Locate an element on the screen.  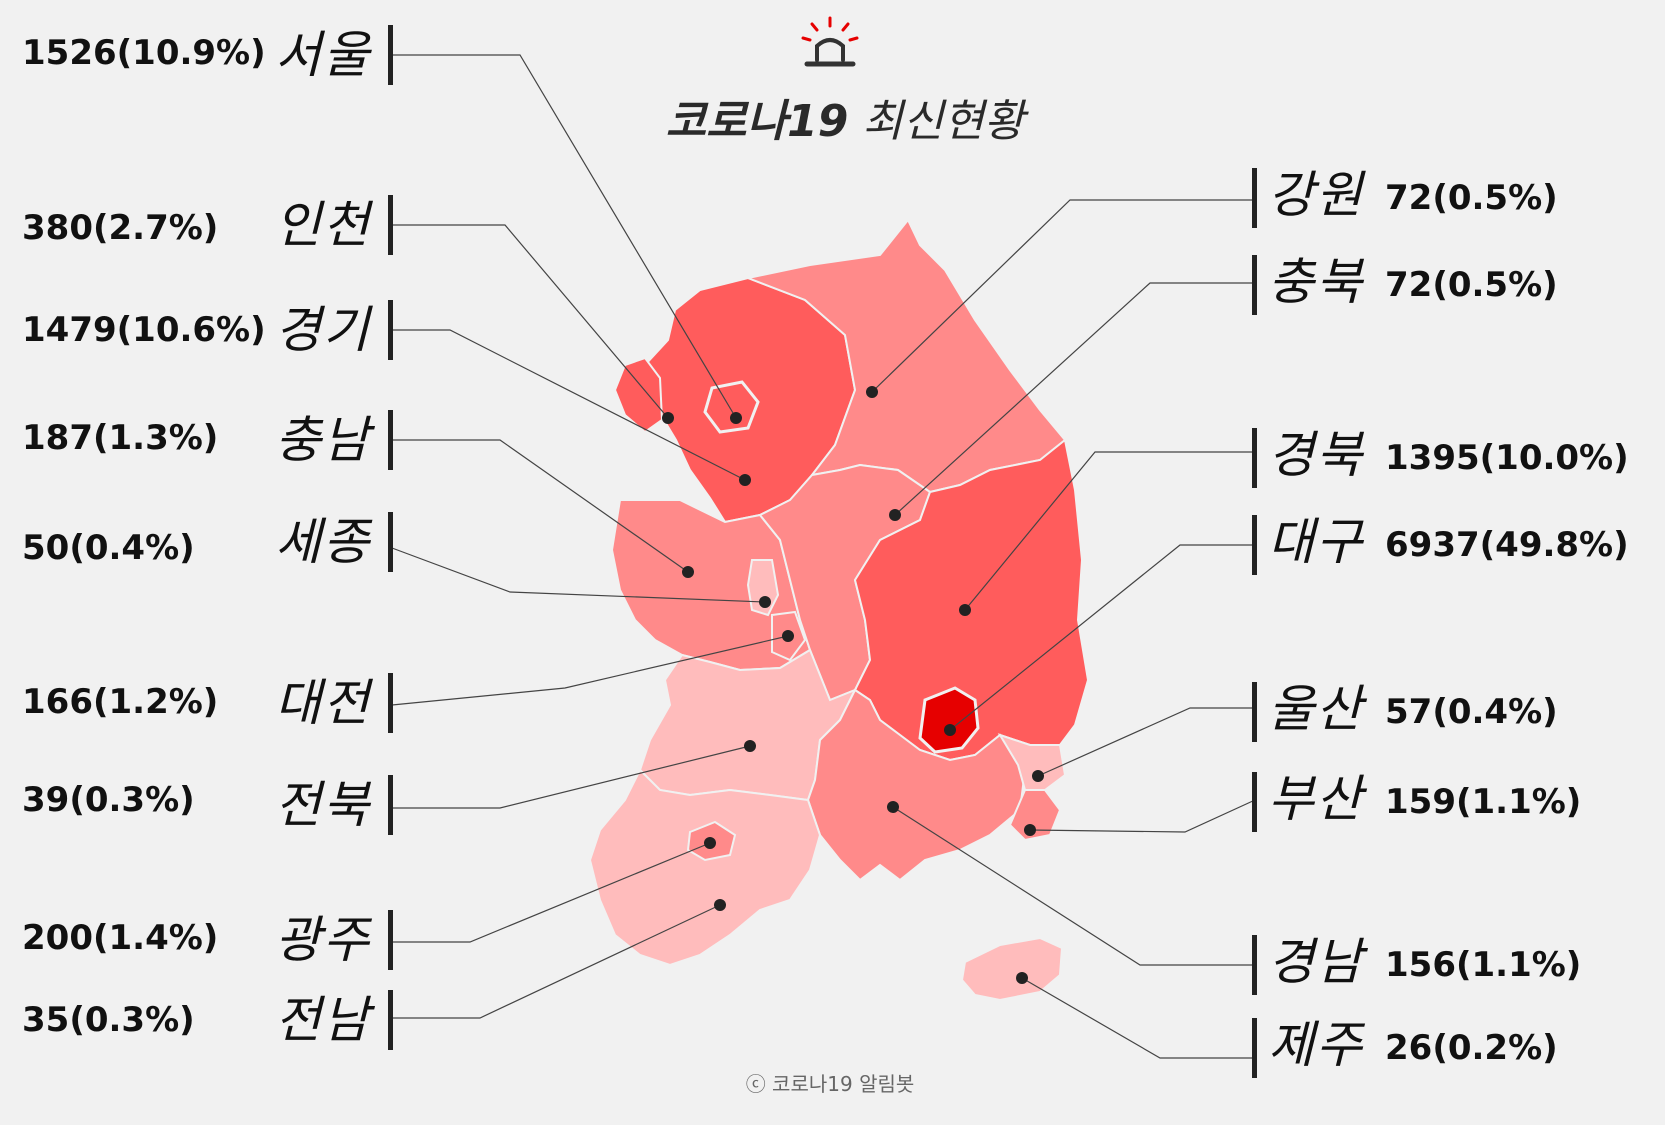
value-gyeongnam: 156(1.1%) is located at coordinates (1483, 965).